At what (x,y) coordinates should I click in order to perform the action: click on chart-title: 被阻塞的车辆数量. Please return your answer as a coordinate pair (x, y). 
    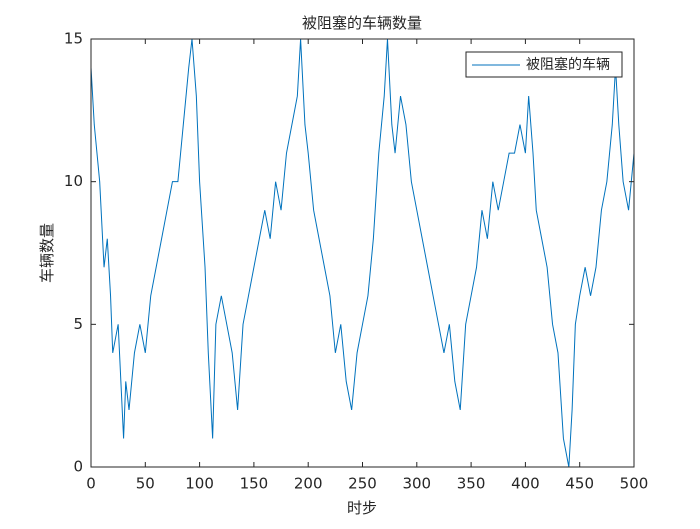
    Looking at the image, I should click on (362, 23).